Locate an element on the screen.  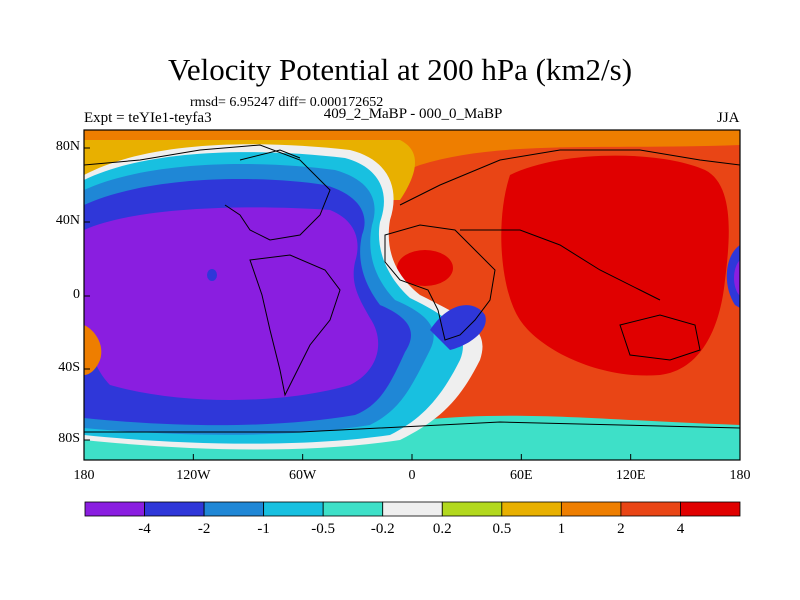
coast-greenland is located at coordinates (270, 155).